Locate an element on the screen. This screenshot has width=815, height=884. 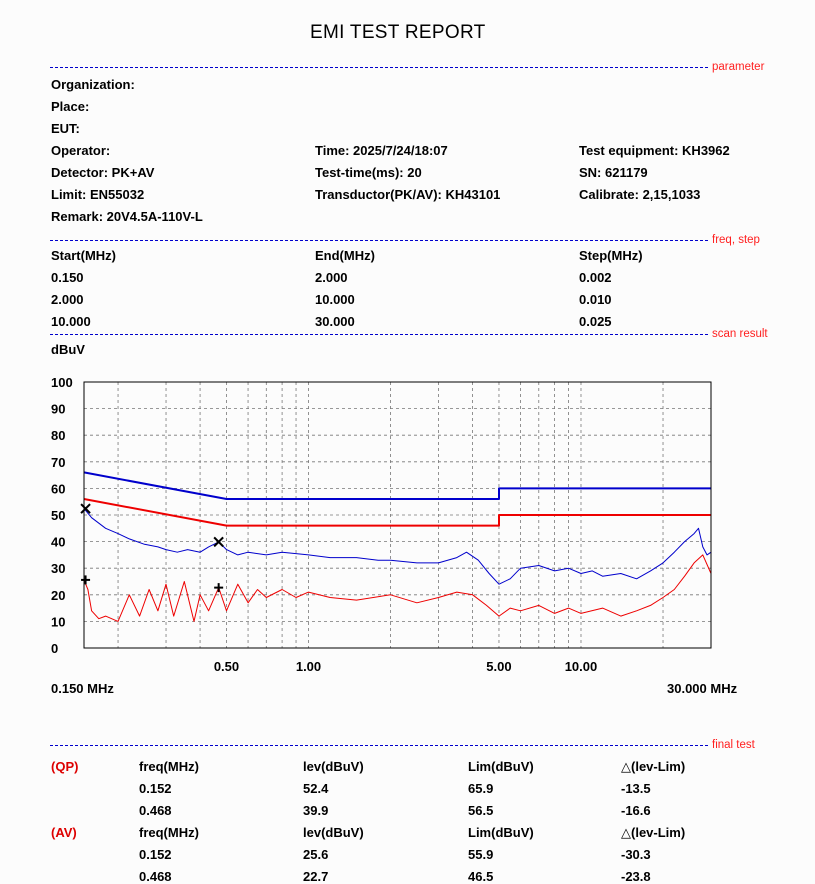
x-end-label: 30.000 MHz is located at coordinates (702, 688).